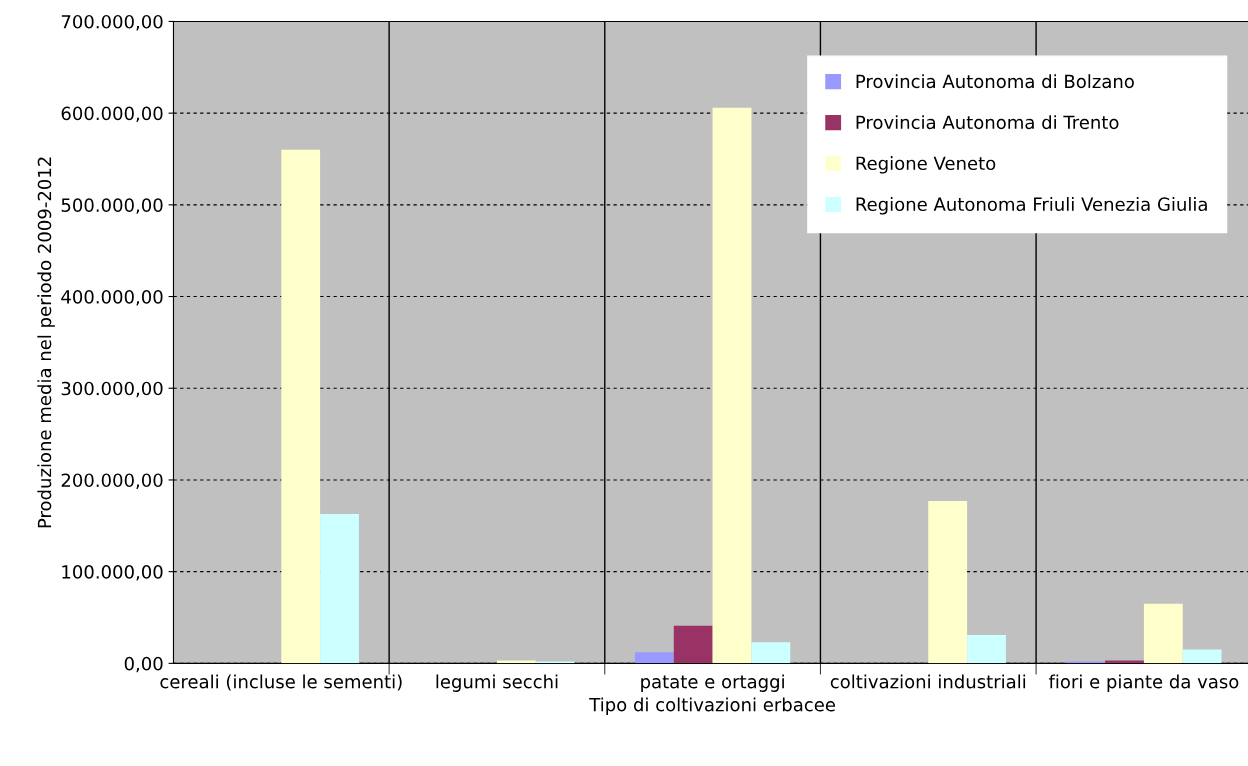 The width and height of the screenshot is (1248, 766). Describe the element at coordinates (995, 81) in the screenshot. I see `legend-label: Provincia Autonoma di Bolzano` at that location.